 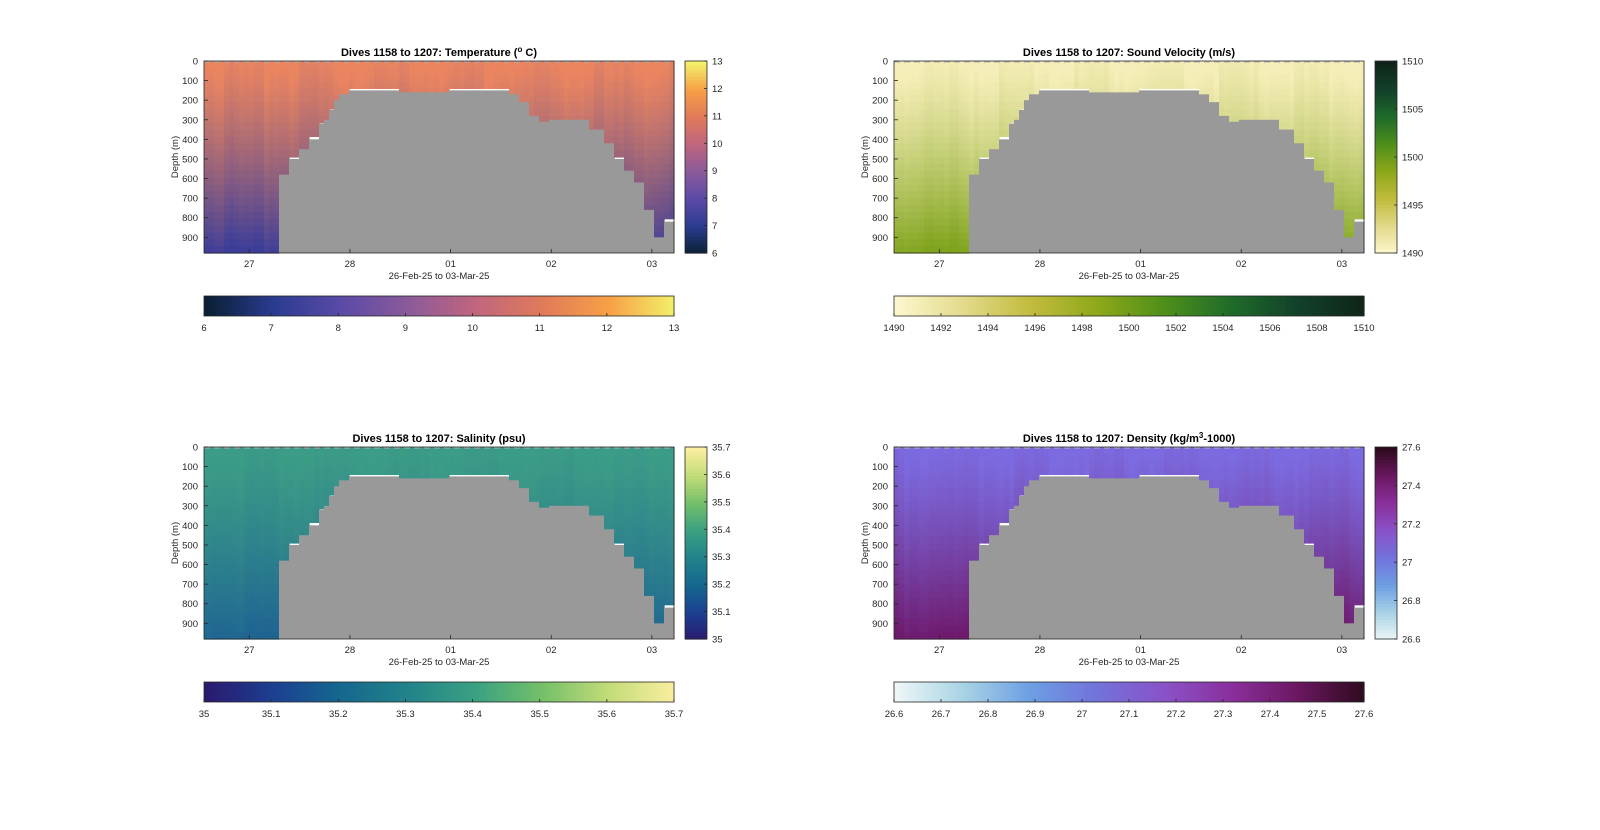 What do you see at coordinates (880, 199) in the screenshot?
I see `y-tick-label: 700` at bounding box center [880, 199].